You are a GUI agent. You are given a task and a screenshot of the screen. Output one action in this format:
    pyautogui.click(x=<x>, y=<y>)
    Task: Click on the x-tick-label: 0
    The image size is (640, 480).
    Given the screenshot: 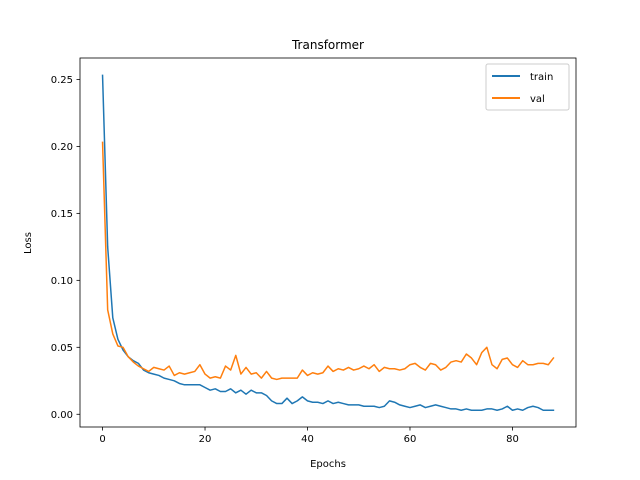 What is the action you would take?
    pyautogui.click(x=102, y=439)
    